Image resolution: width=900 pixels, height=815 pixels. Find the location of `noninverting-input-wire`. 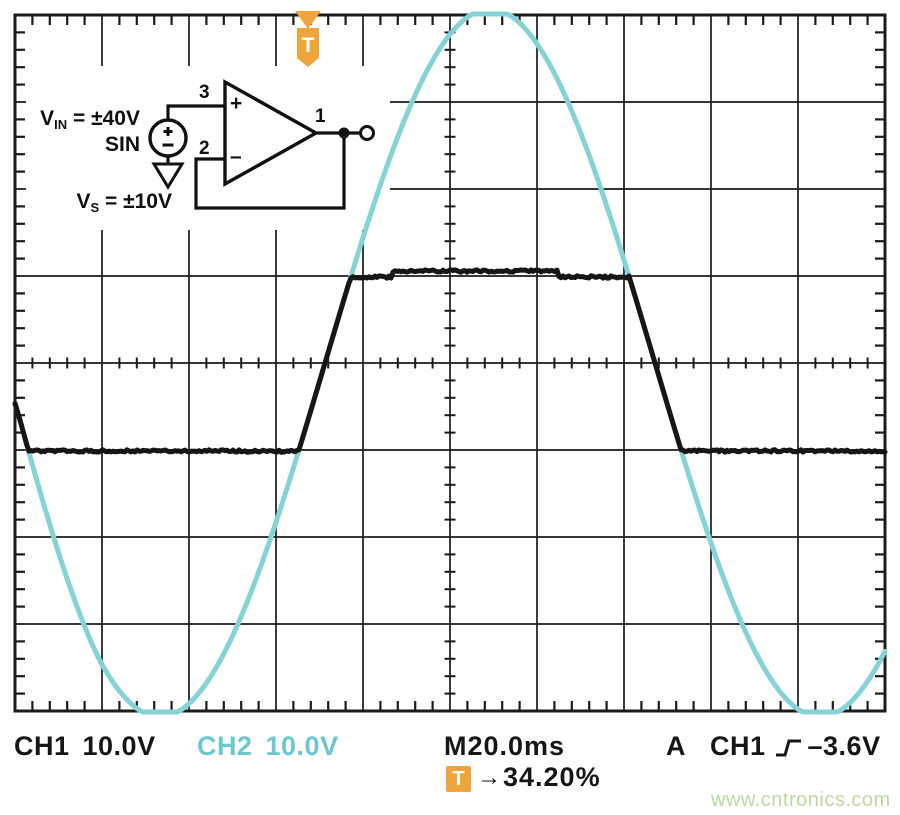

noninverting-input-wire is located at coordinates (195, 112).